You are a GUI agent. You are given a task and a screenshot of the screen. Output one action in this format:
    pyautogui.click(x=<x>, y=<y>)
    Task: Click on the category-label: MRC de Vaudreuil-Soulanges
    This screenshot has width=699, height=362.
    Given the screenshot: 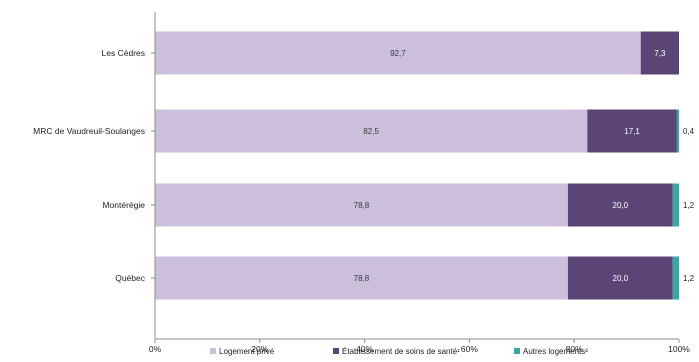 What is the action you would take?
    pyautogui.click(x=89, y=131)
    